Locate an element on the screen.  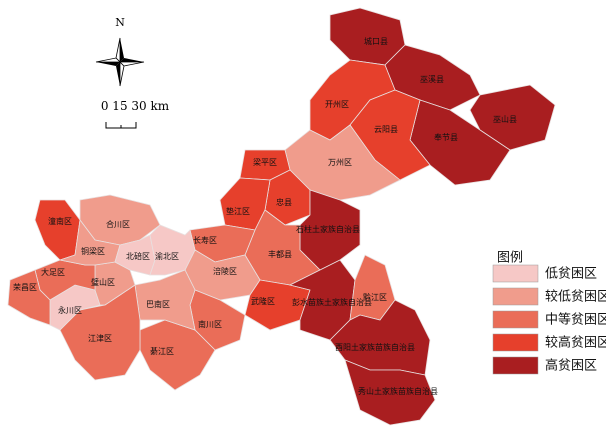
legend-title: 图例 is located at coordinates (510, 258).